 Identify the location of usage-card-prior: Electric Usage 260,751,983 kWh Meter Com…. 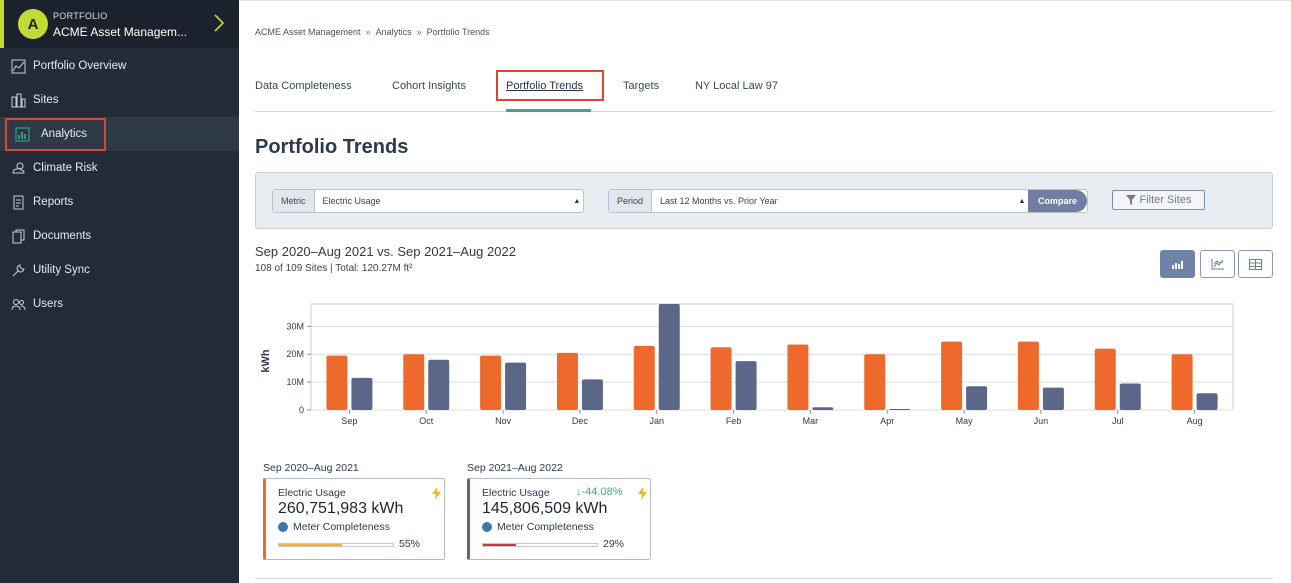
(354, 519).